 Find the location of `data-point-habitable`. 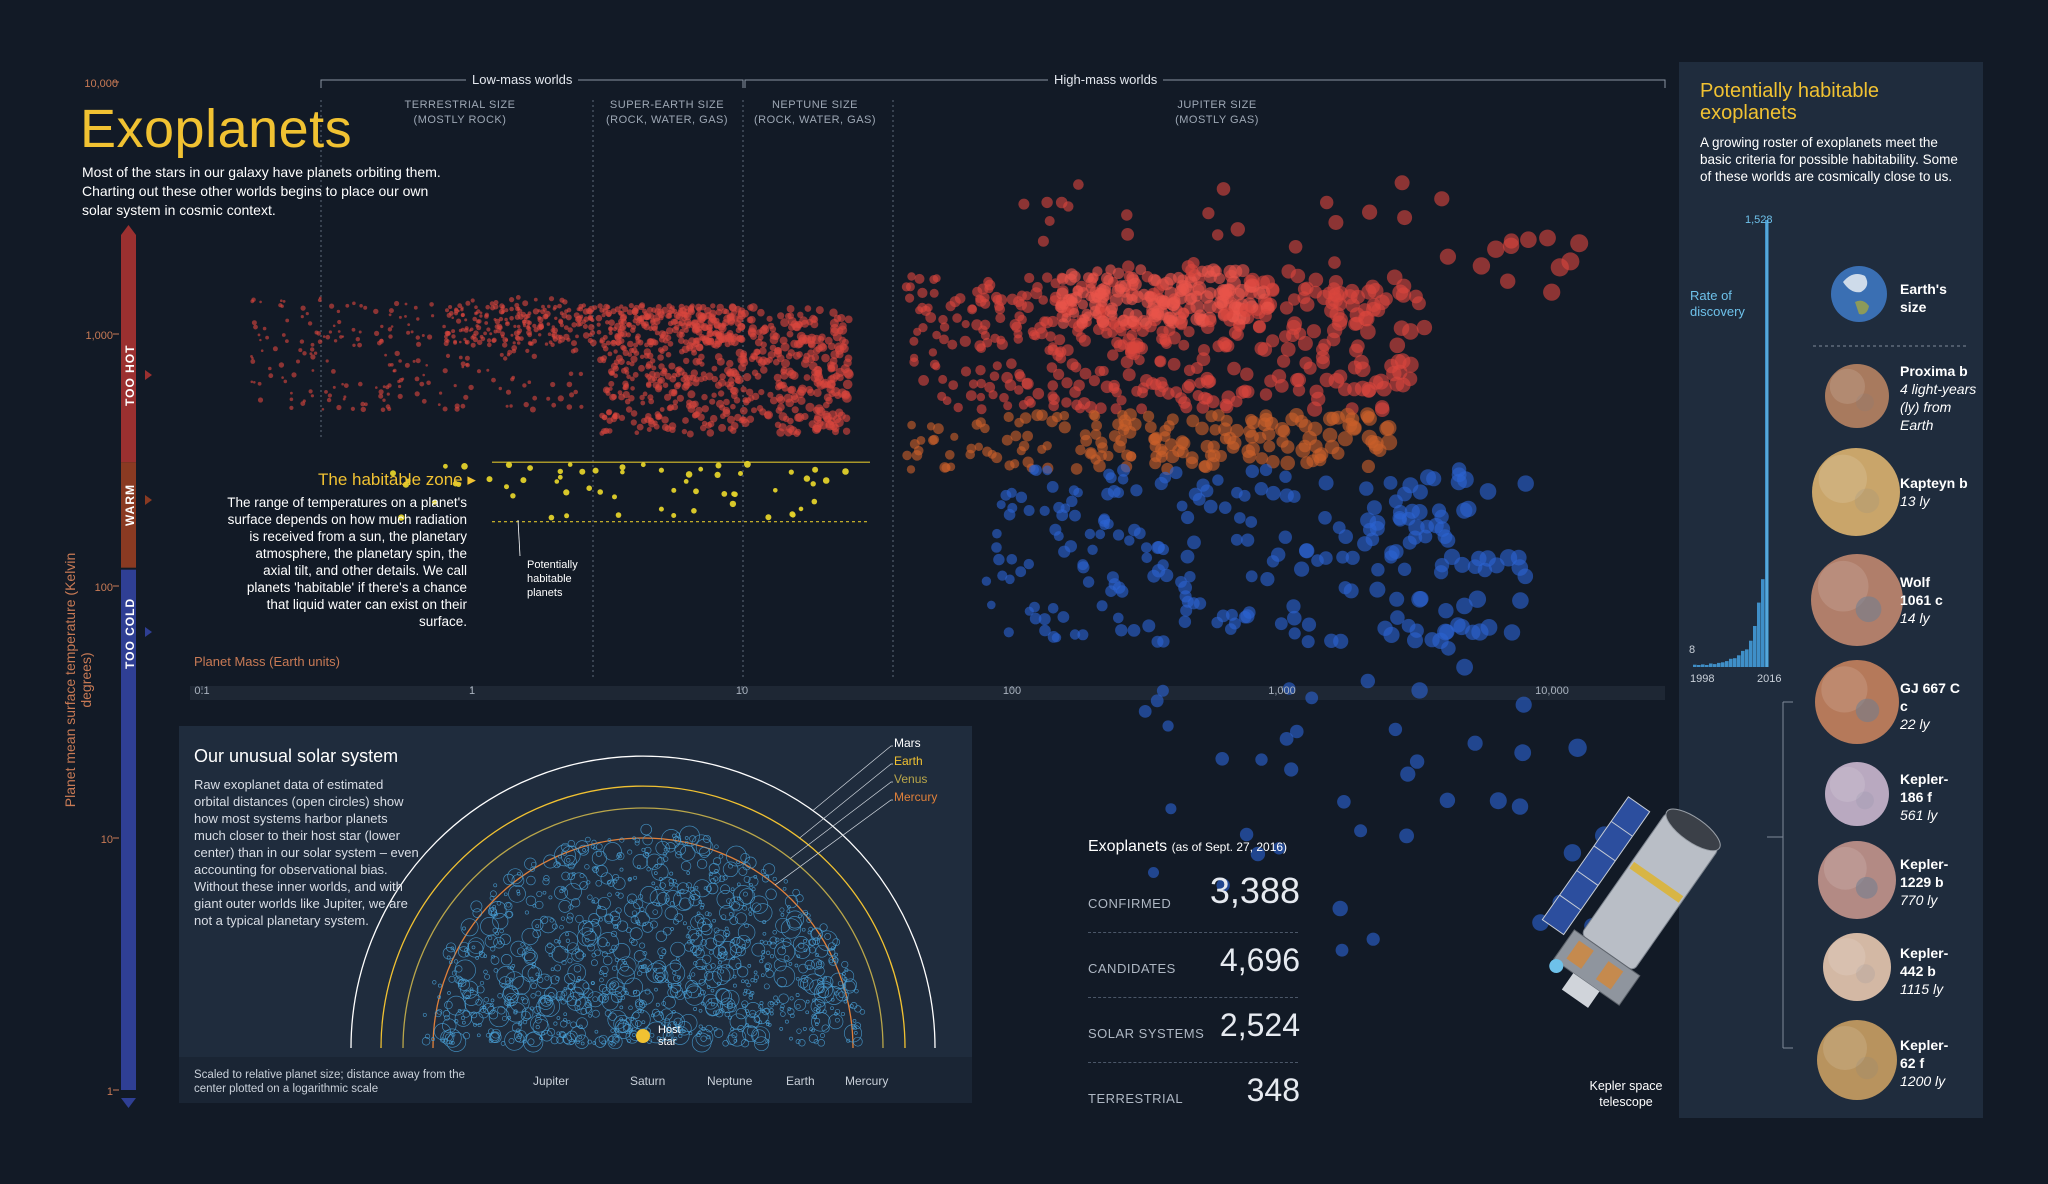

data-point-habitable is located at coordinates (567, 516).